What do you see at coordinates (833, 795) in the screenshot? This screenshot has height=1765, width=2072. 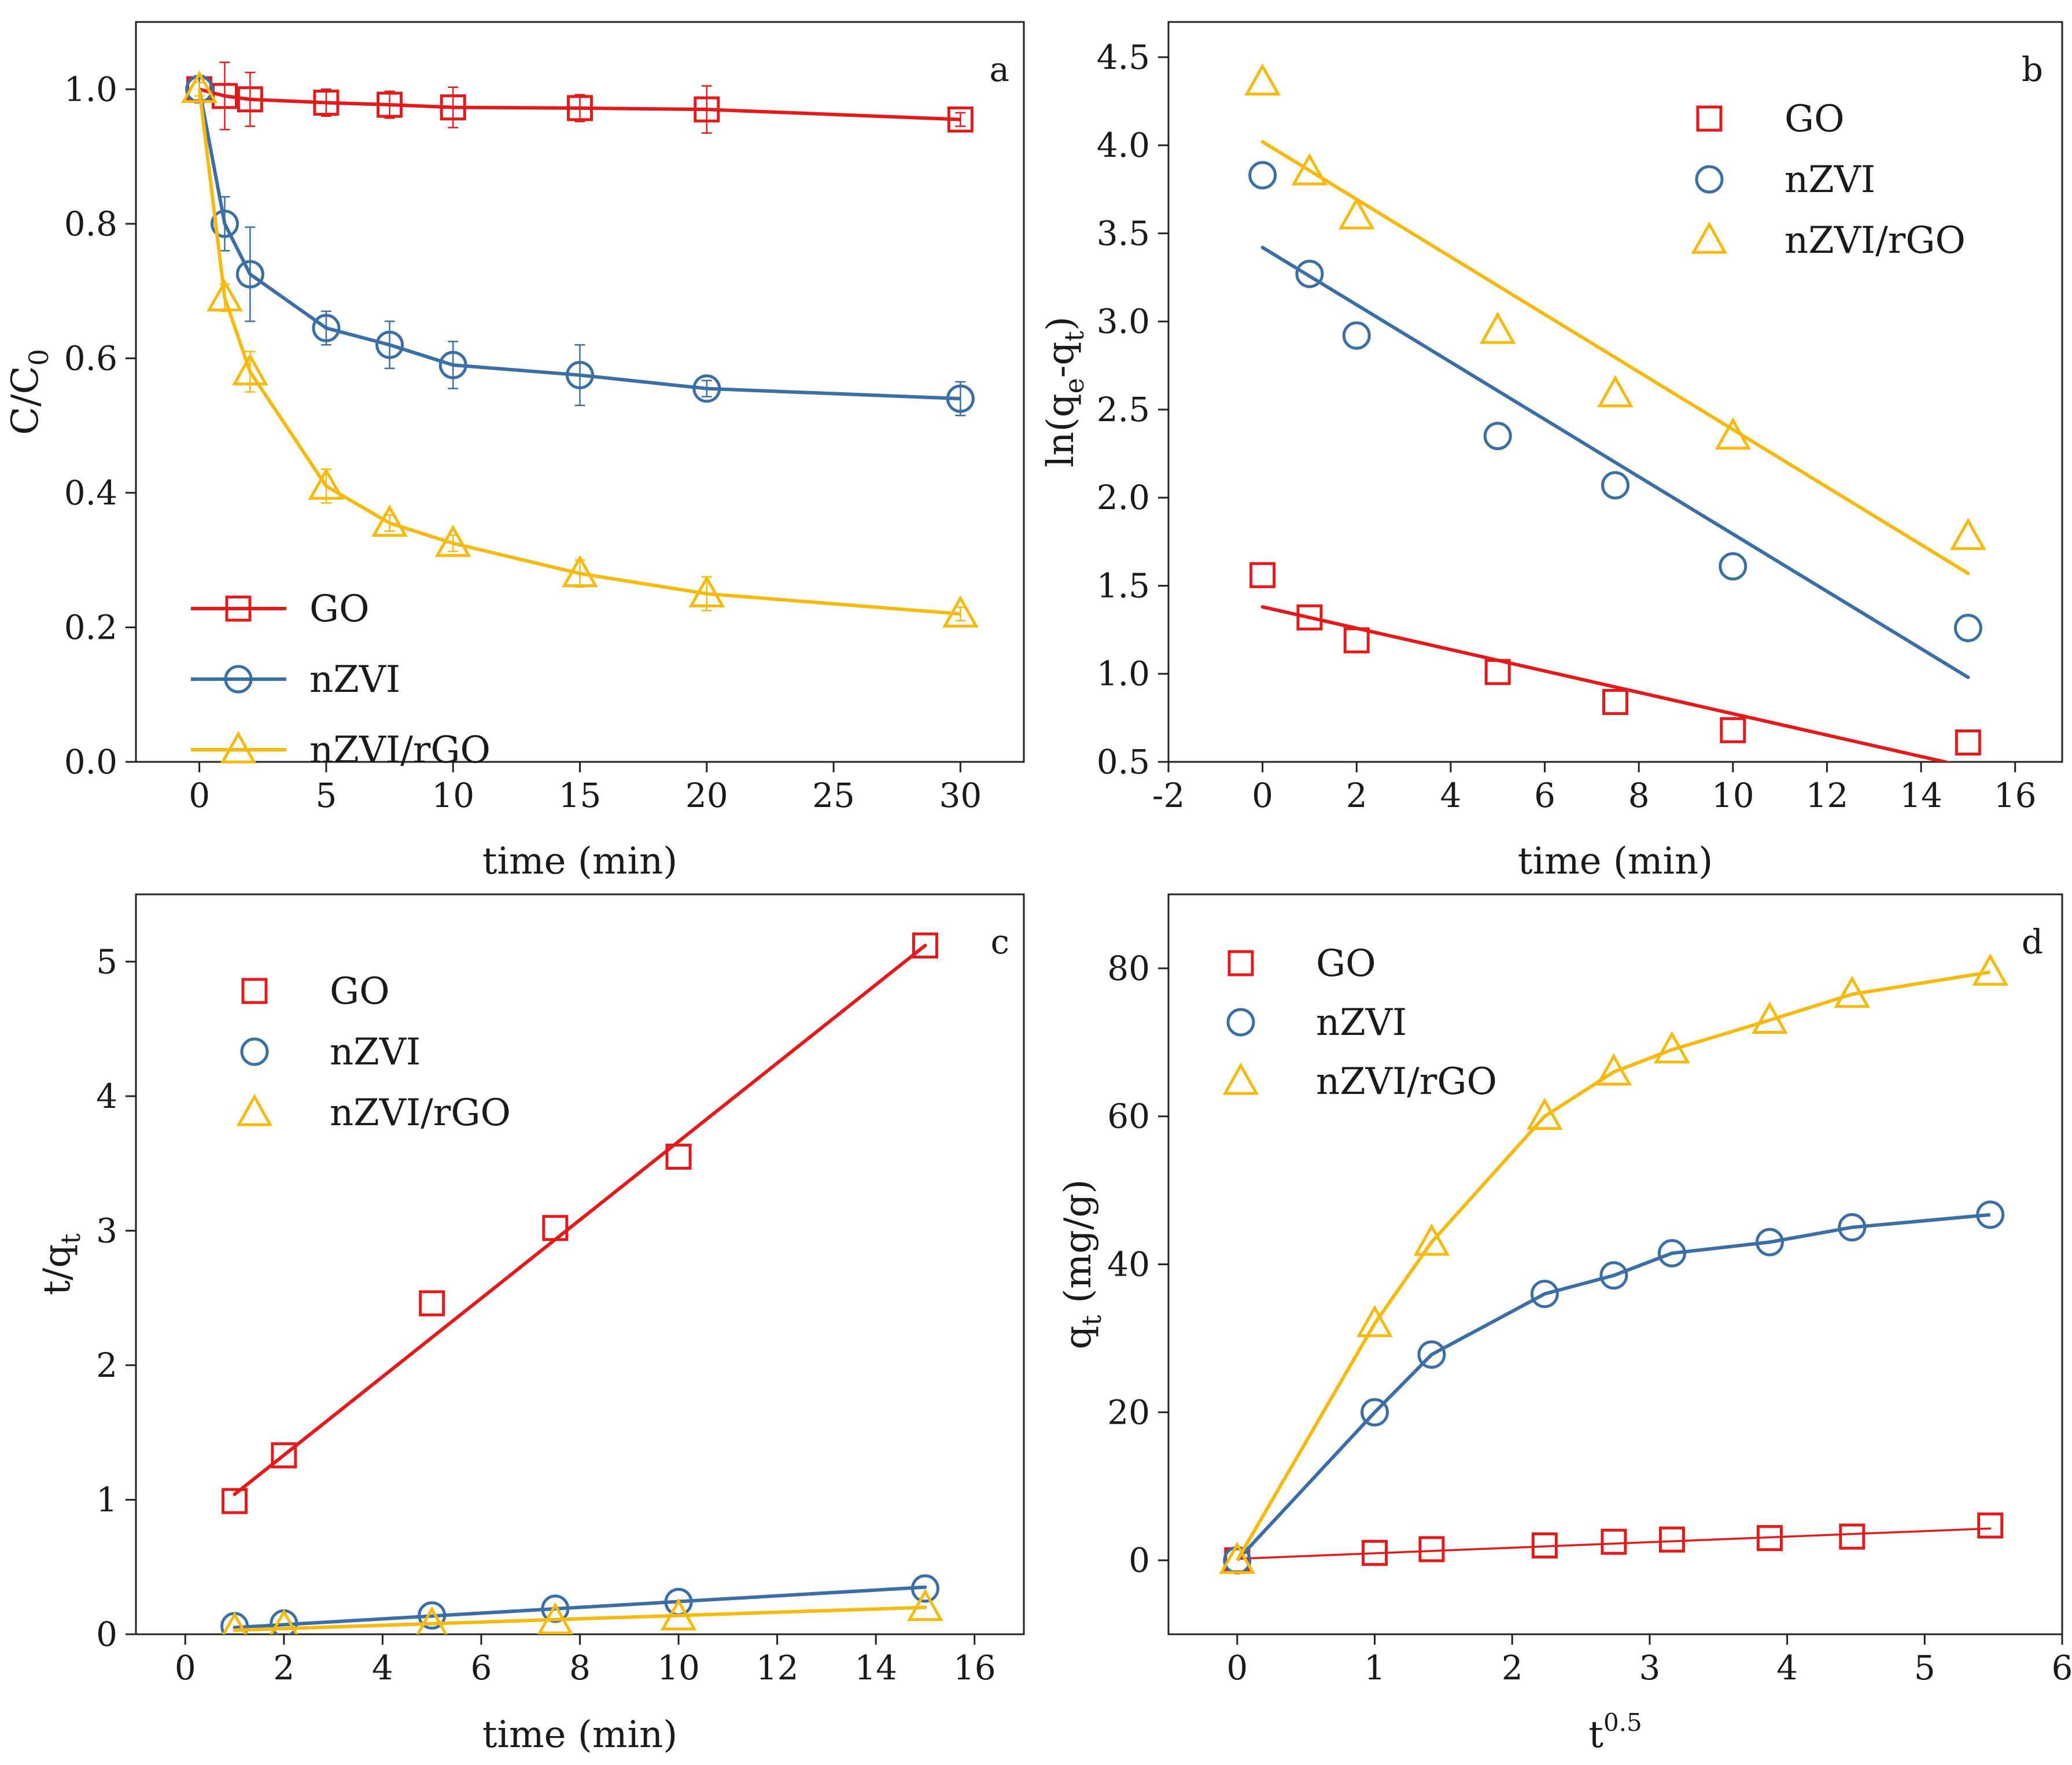 I see `x-tick-label: 25` at bounding box center [833, 795].